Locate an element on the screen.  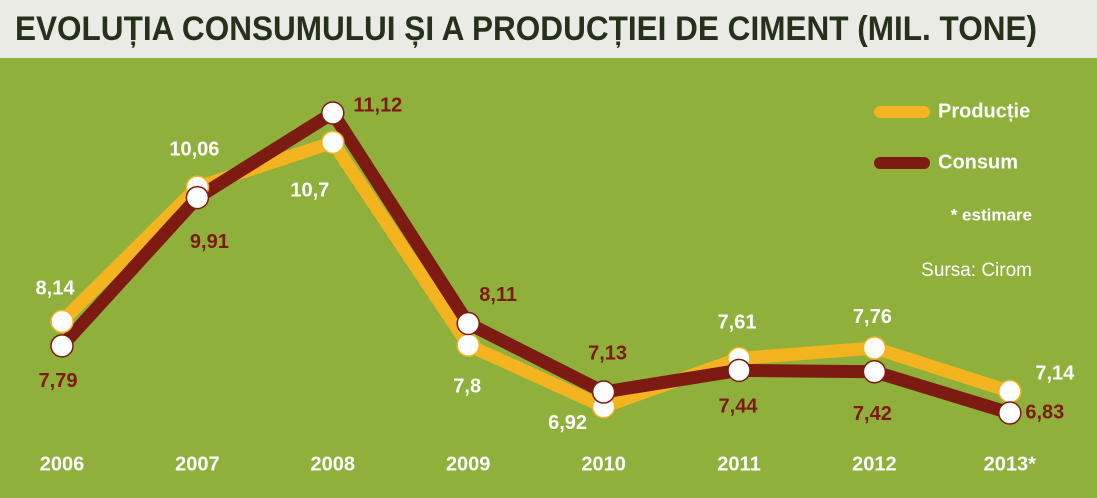
x-tick-label: 2006 is located at coordinates (62, 464).